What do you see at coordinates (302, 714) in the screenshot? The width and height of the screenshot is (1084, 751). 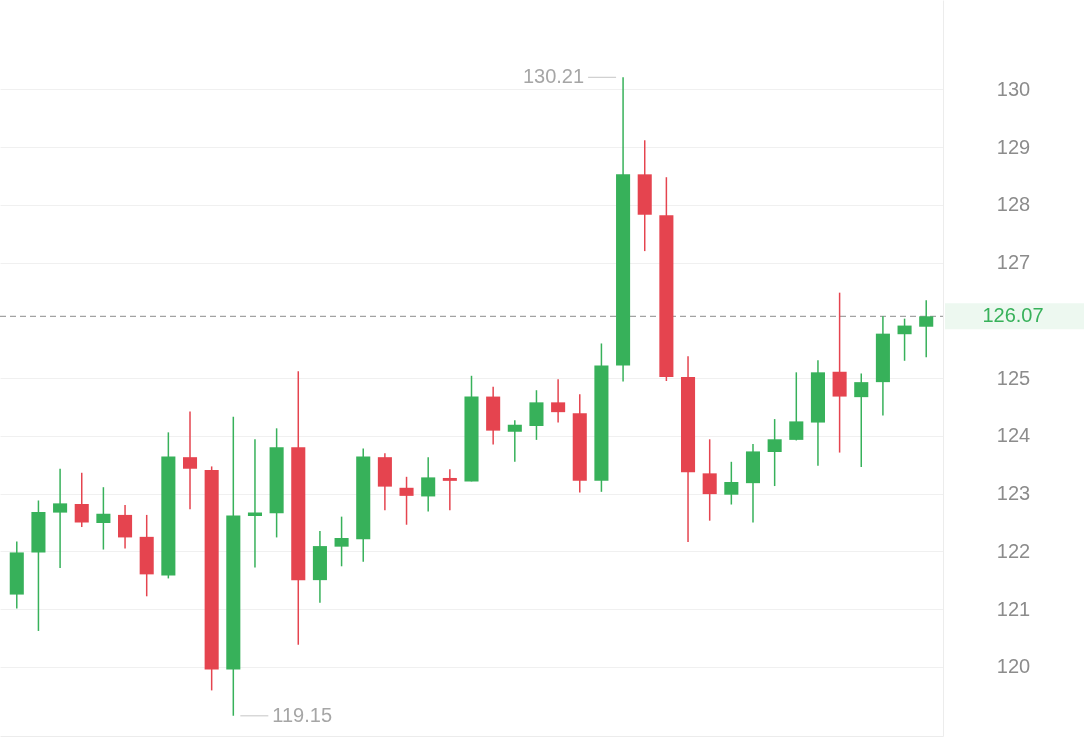 I see `annotation: 119.15` at bounding box center [302, 714].